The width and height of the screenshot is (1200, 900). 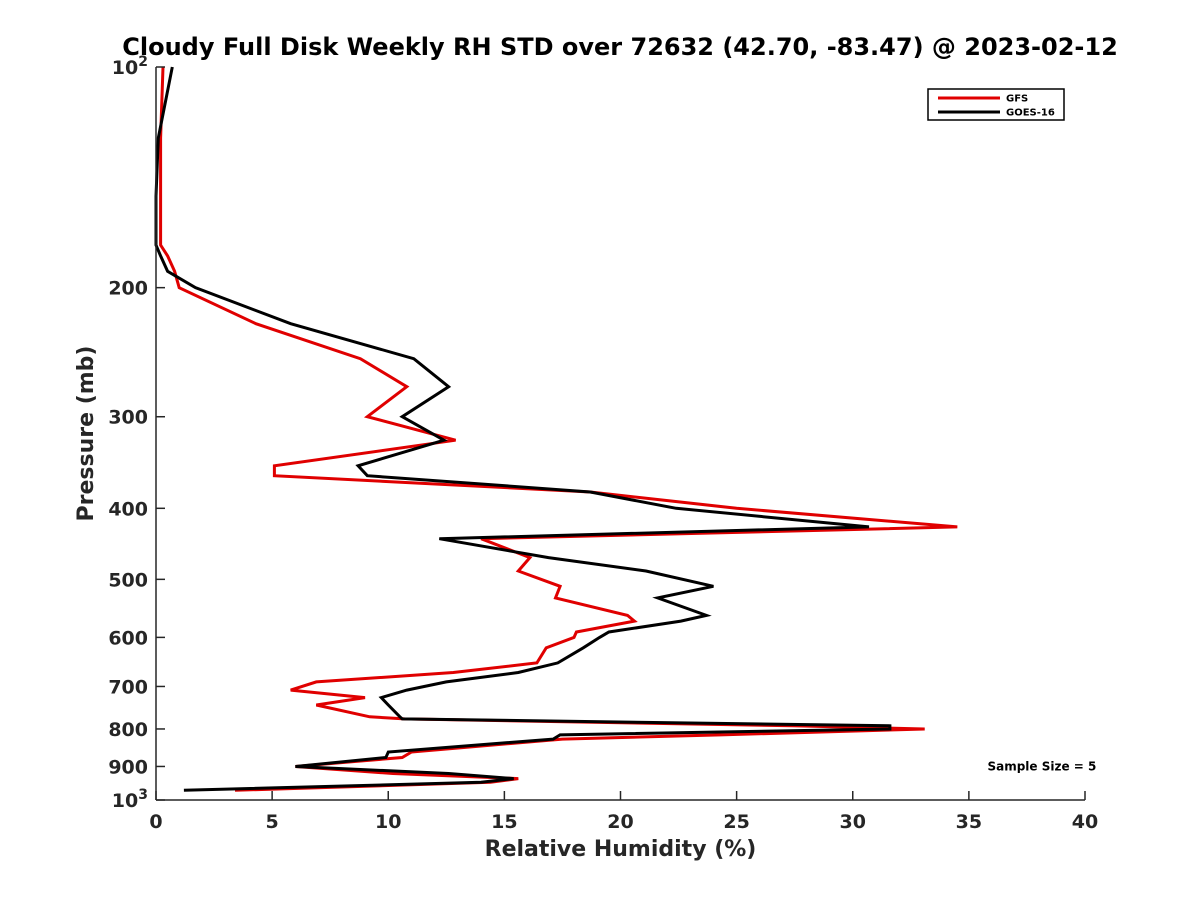 What do you see at coordinates (128, 767) in the screenshot?
I see `y-tick-label: 900` at bounding box center [128, 767].